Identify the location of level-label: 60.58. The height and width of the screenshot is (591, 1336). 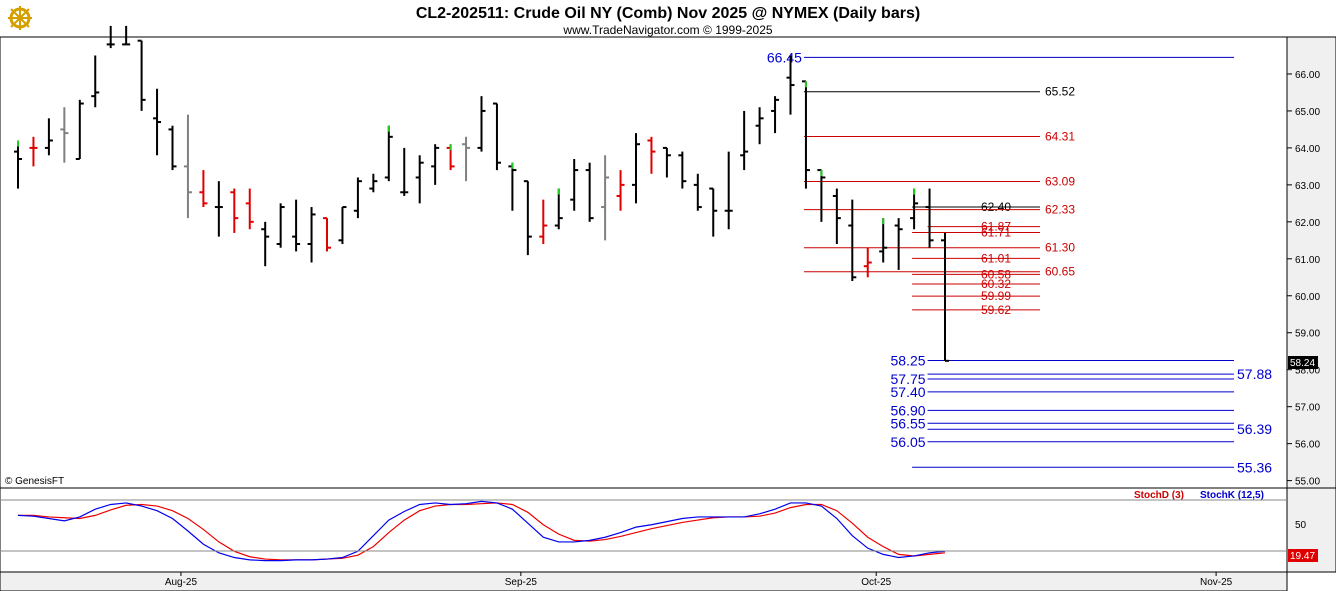
(996, 274).